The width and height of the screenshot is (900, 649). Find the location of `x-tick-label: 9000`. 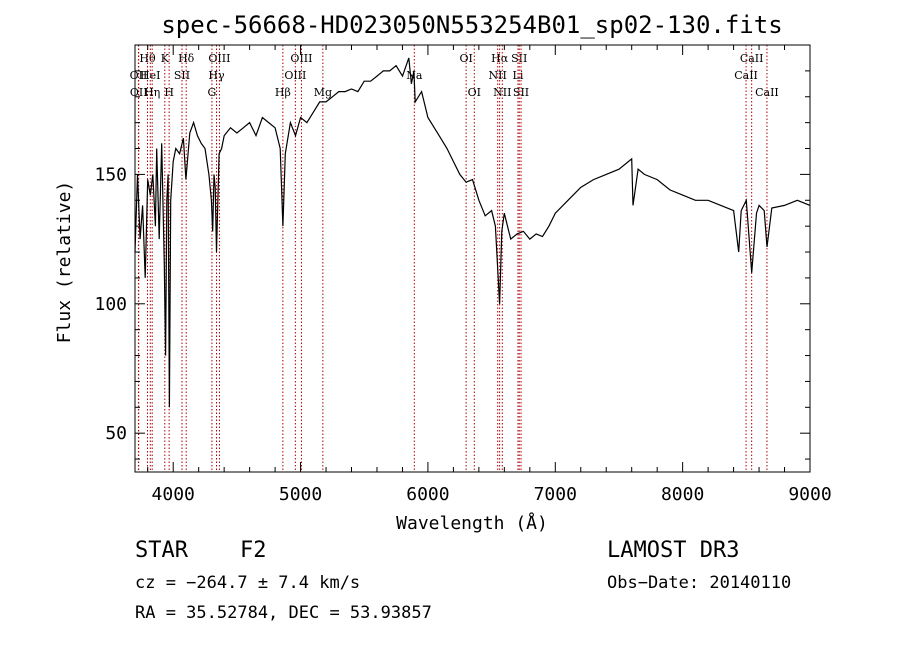

x-tick-label: 9000 is located at coordinates (809, 494).